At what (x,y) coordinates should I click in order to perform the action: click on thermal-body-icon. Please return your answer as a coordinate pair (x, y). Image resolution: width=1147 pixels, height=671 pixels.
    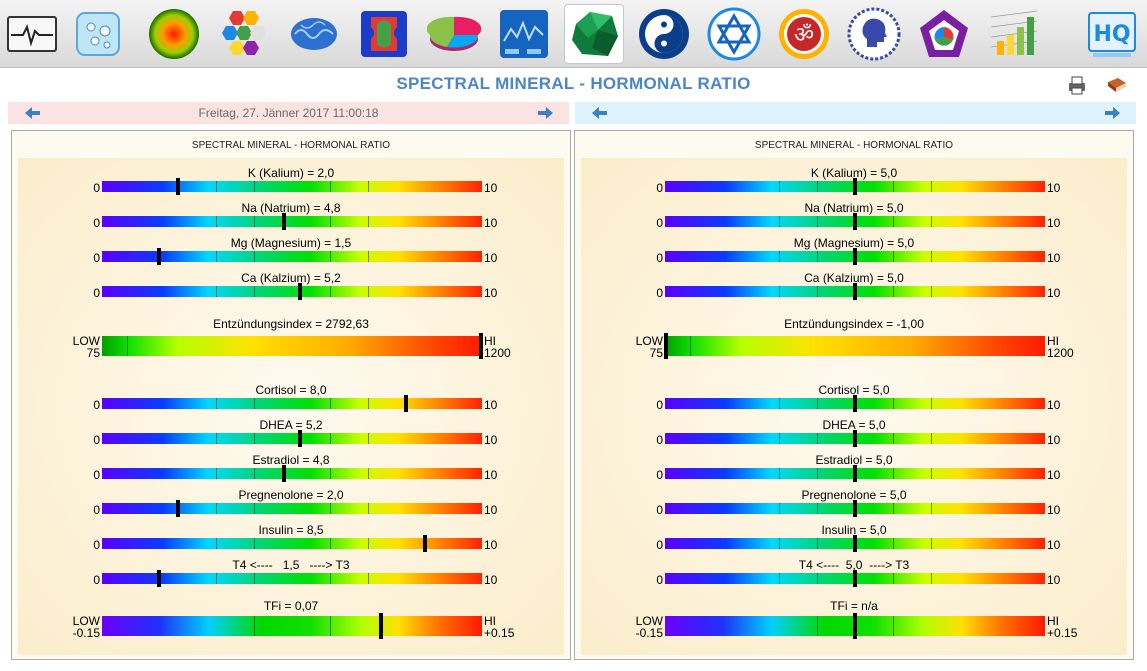
    Looking at the image, I should click on (384, 34).